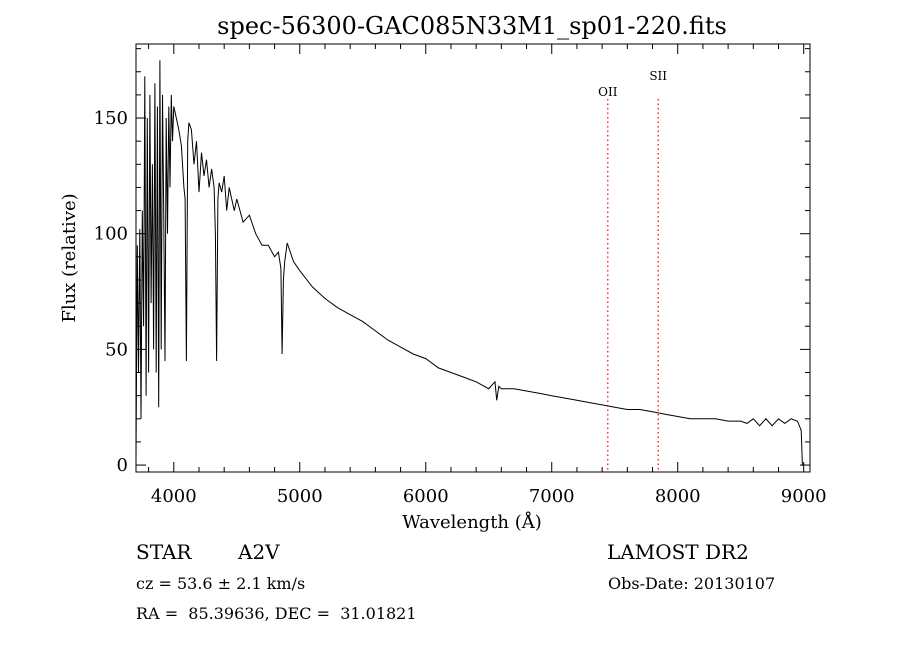 The width and height of the screenshot is (900, 650). I want to click on redshift-value: cz = 53.6 ± 2.1 km/s, so click(221, 583).